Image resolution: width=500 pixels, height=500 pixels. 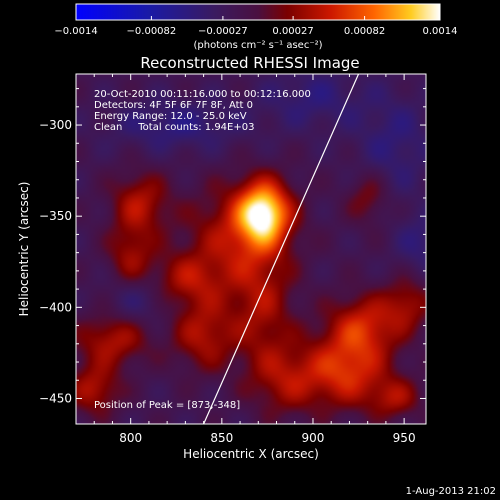 I want to click on colorbar-tick-label: −0.0014, so click(x=75, y=31).